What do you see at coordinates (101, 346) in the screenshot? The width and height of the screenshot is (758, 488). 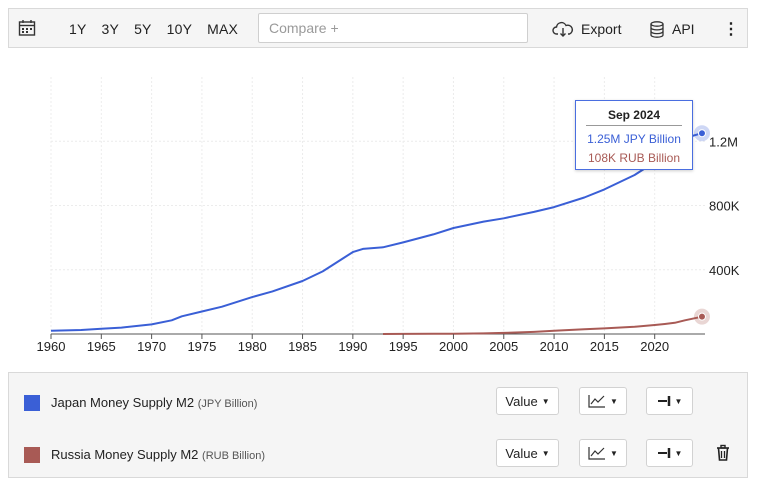 I see `x-tick-label: 1965` at bounding box center [101, 346].